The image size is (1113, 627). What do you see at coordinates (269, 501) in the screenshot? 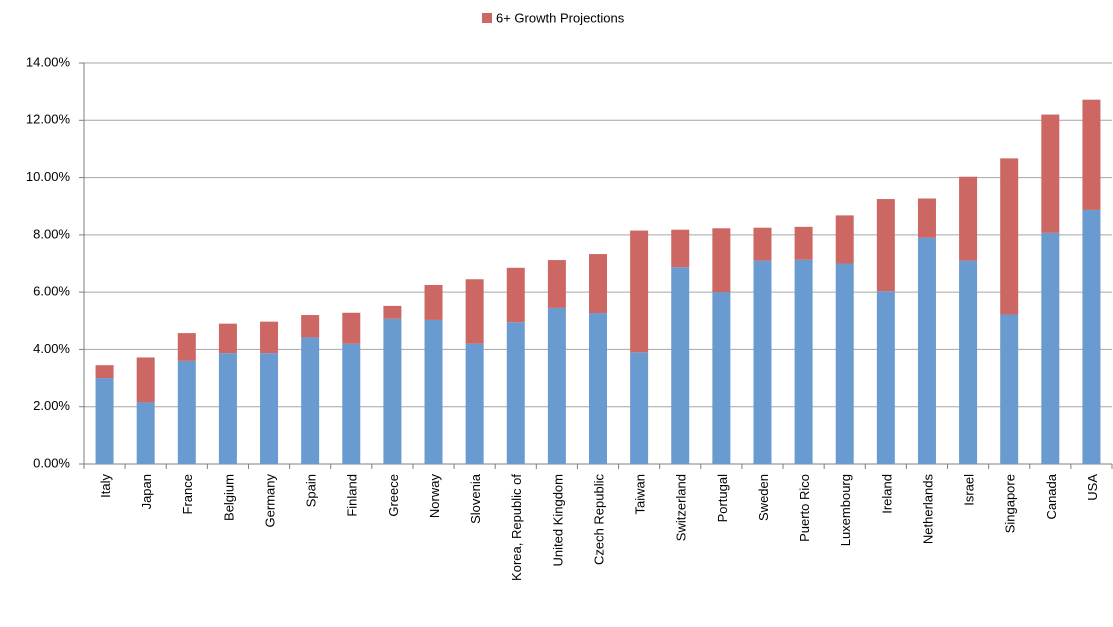
I see `x-tick-label: Germany` at bounding box center [269, 501].